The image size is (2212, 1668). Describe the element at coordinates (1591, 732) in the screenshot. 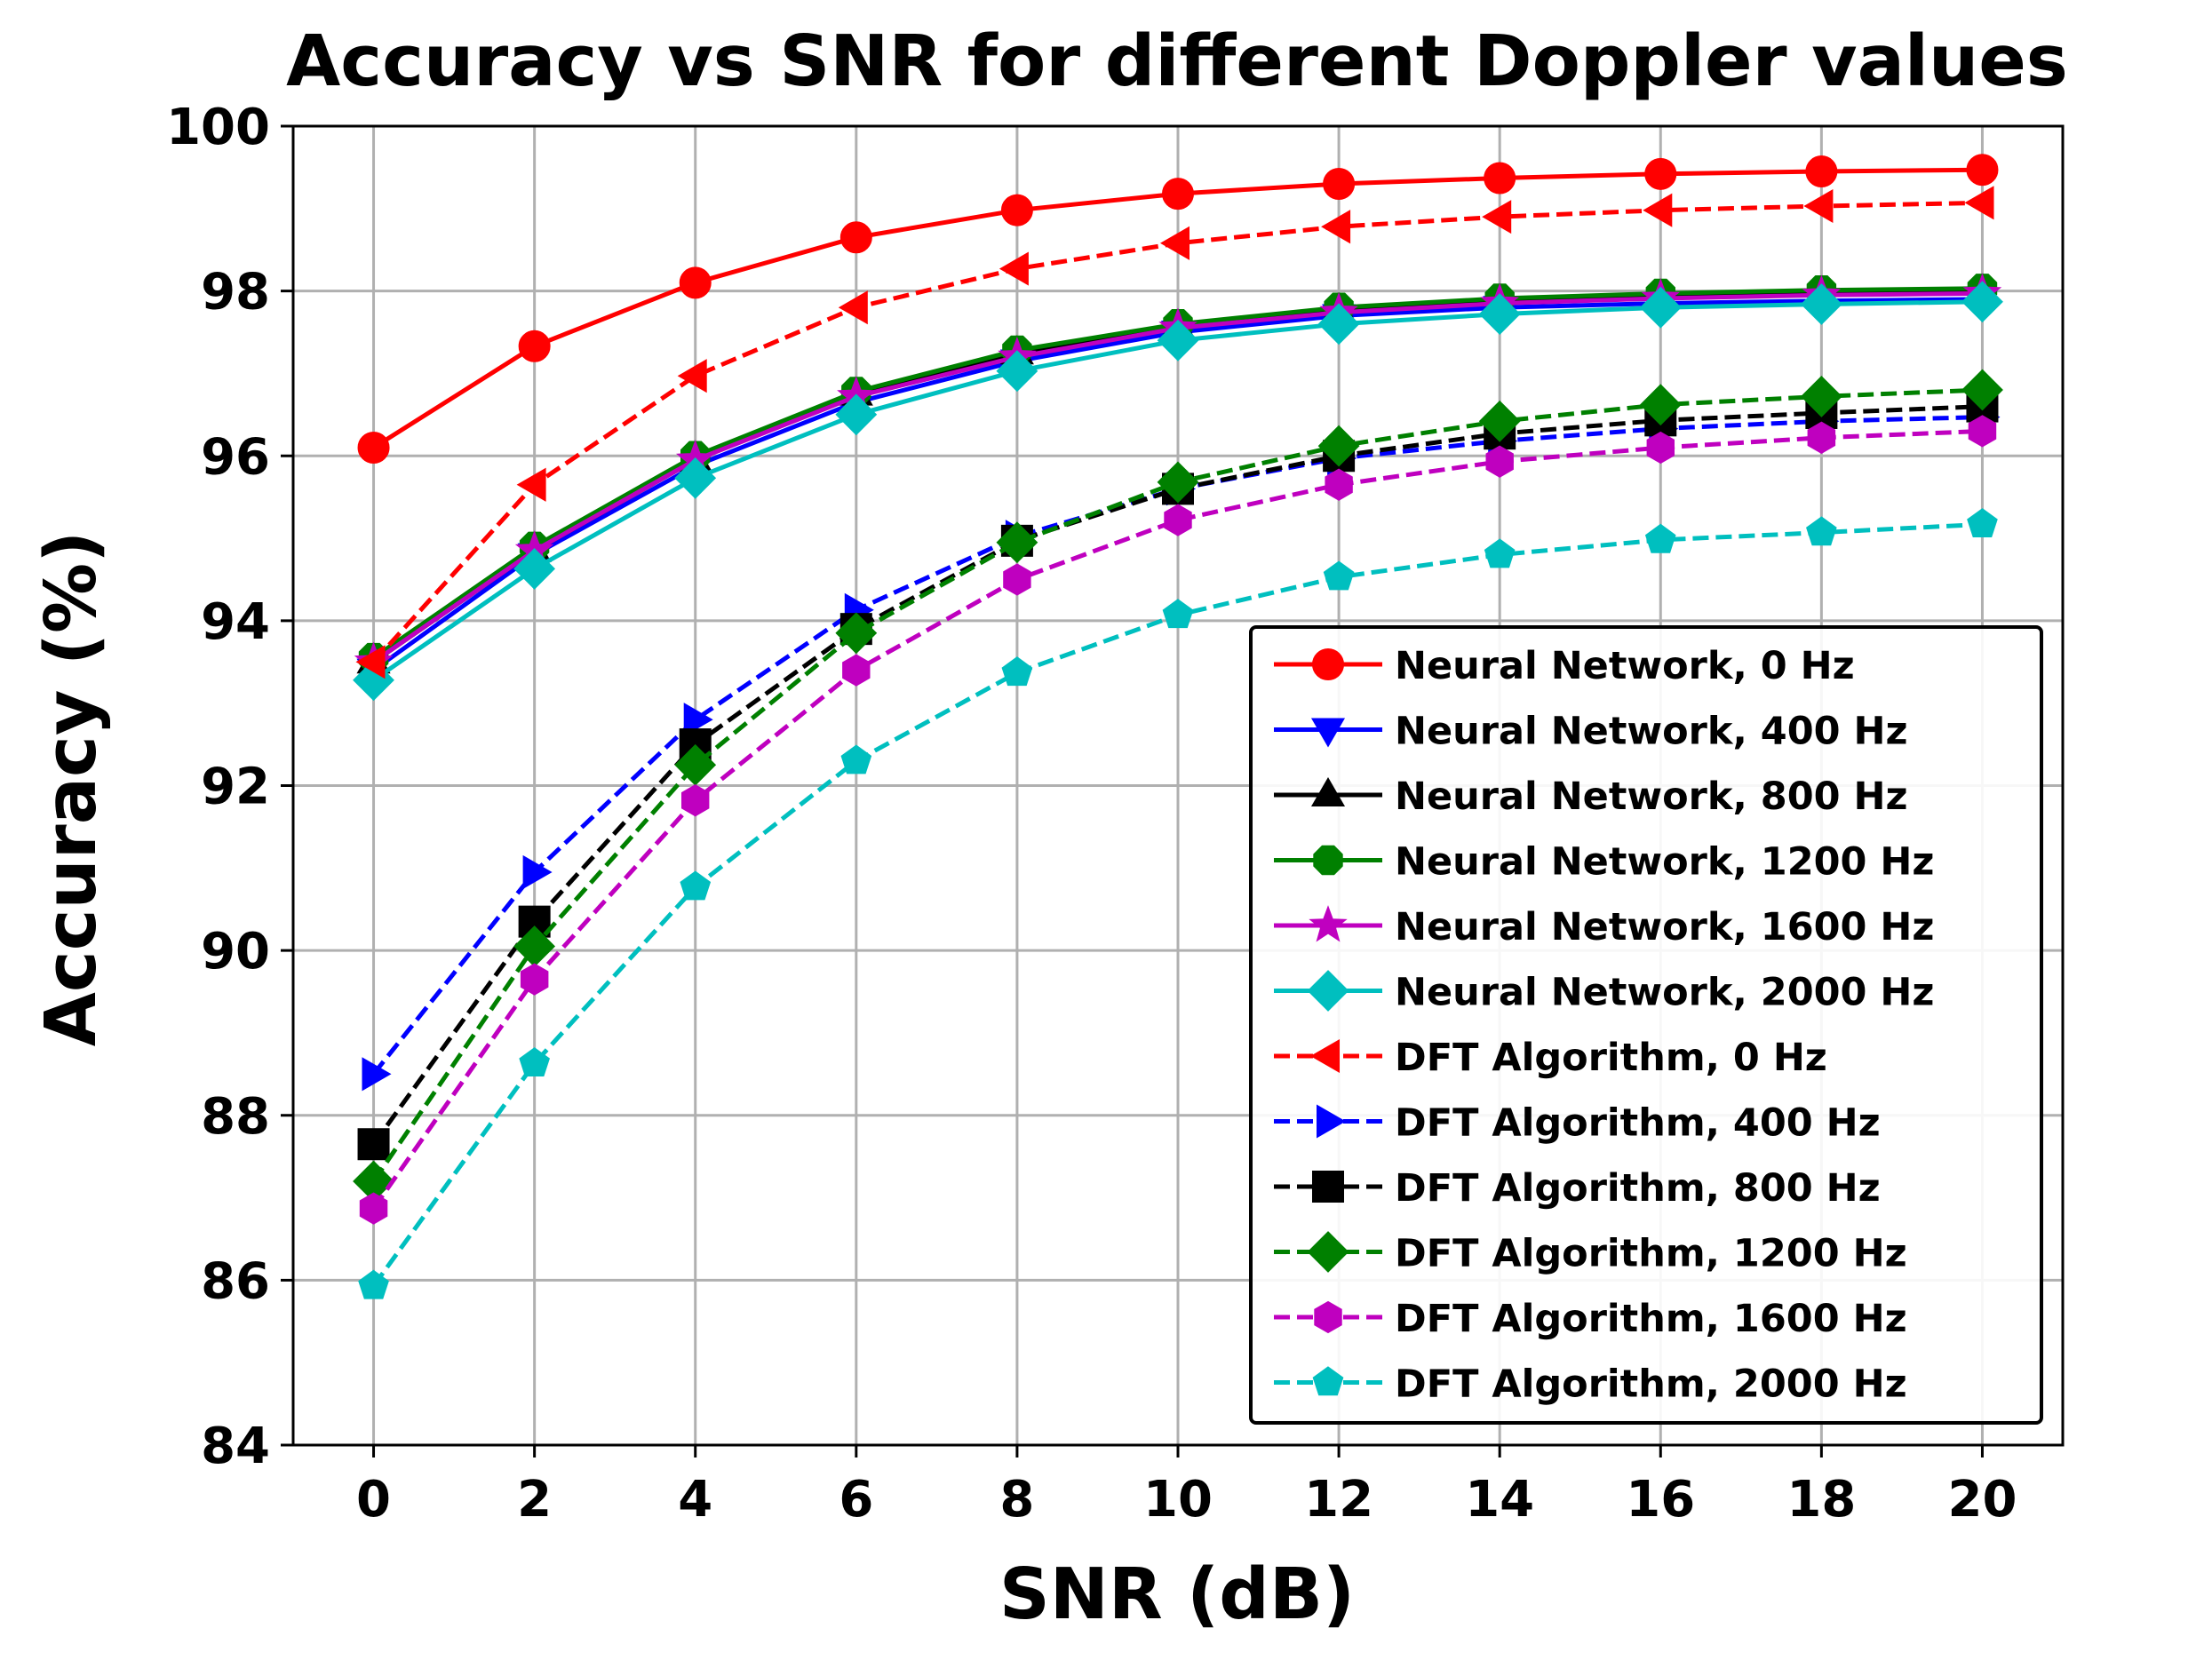

I see `legend-item: Neural Network, 400 Hz` at that location.